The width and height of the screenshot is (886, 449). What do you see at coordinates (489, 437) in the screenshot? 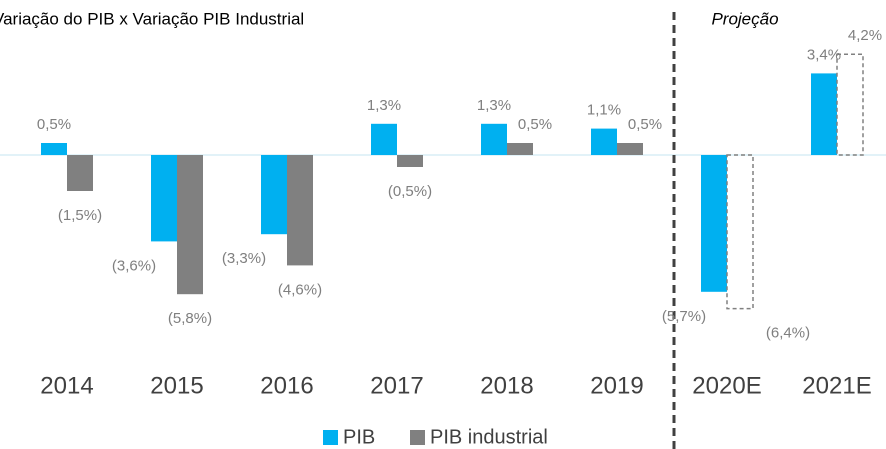
I see `legend-label: PIB industrial` at bounding box center [489, 437].